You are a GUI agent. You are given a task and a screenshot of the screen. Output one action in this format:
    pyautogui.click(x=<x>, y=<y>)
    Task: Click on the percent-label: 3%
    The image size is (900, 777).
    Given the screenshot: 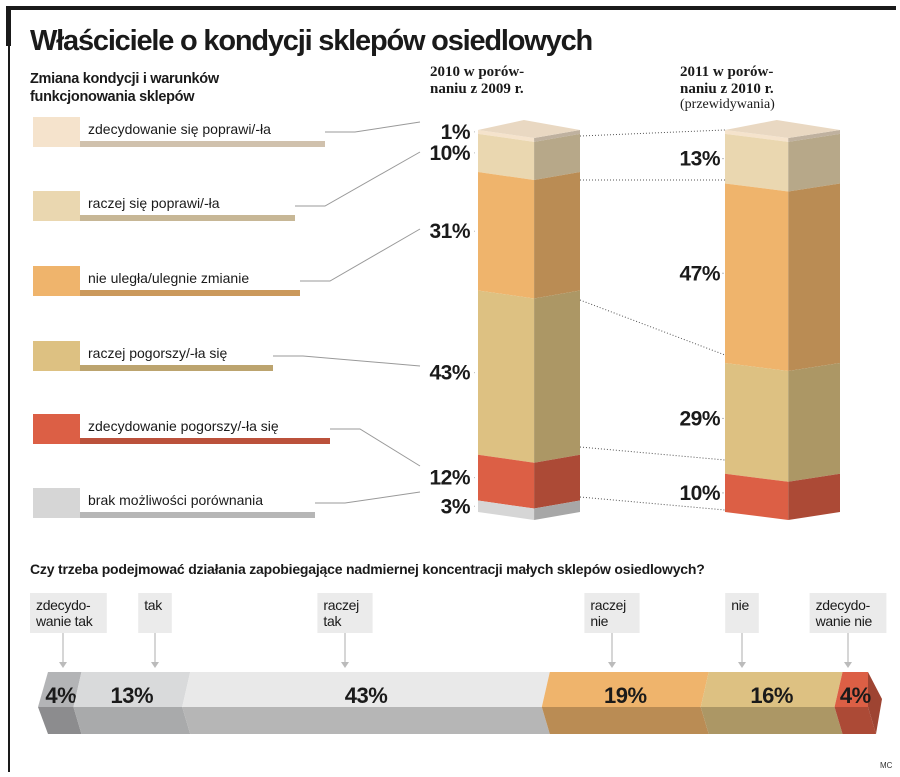 What is the action you would take?
    pyautogui.click(x=456, y=506)
    